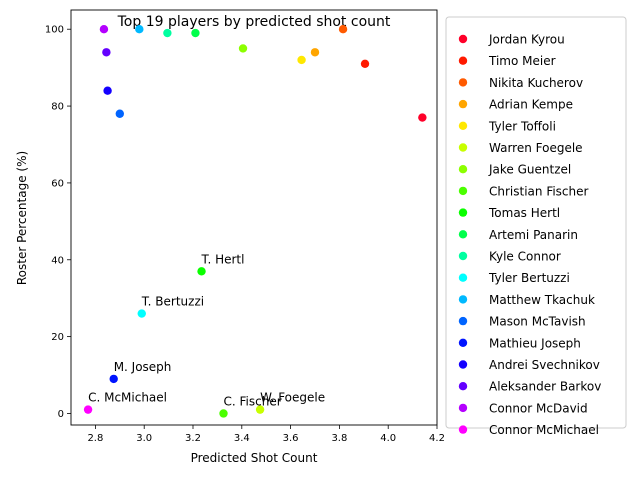 The width and height of the screenshot is (640, 480). Describe the element at coordinates (61, 414) in the screenshot. I see `y-tick-label: 0` at that location.